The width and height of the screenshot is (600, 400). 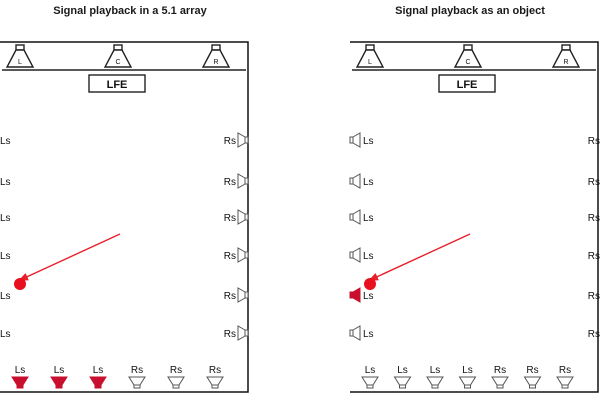 What do you see at coordinates (5, 218) in the screenshot?
I see `left-side-label-3: Ls` at bounding box center [5, 218].